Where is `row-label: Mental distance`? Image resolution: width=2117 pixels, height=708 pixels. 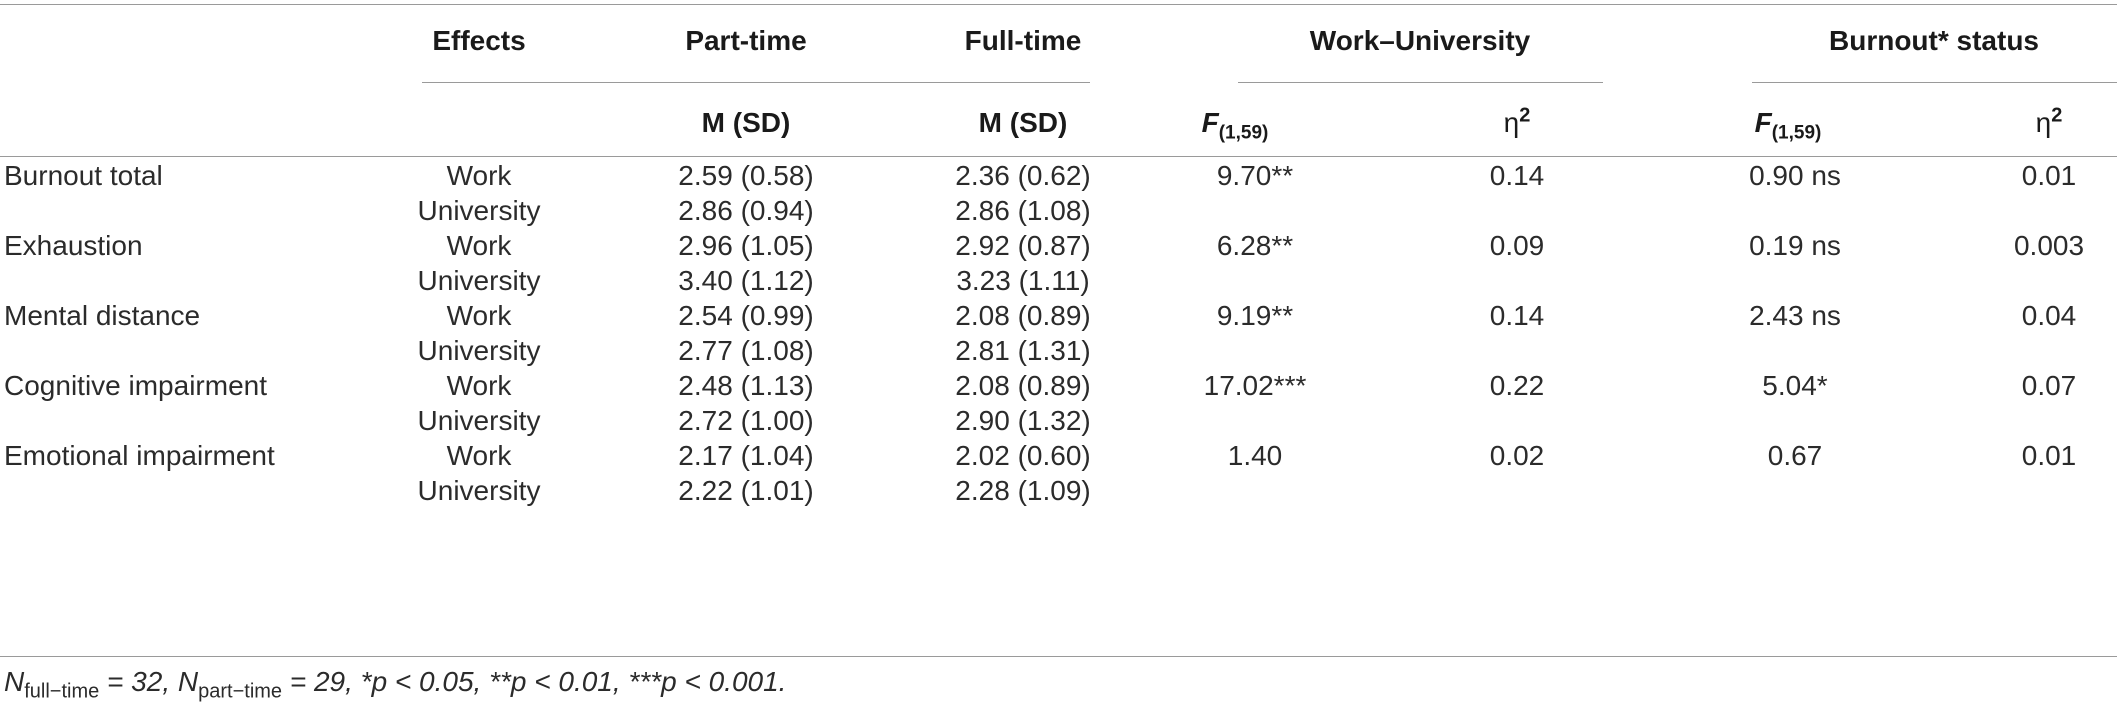
row-label: Mental distance is located at coordinates (102, 315).